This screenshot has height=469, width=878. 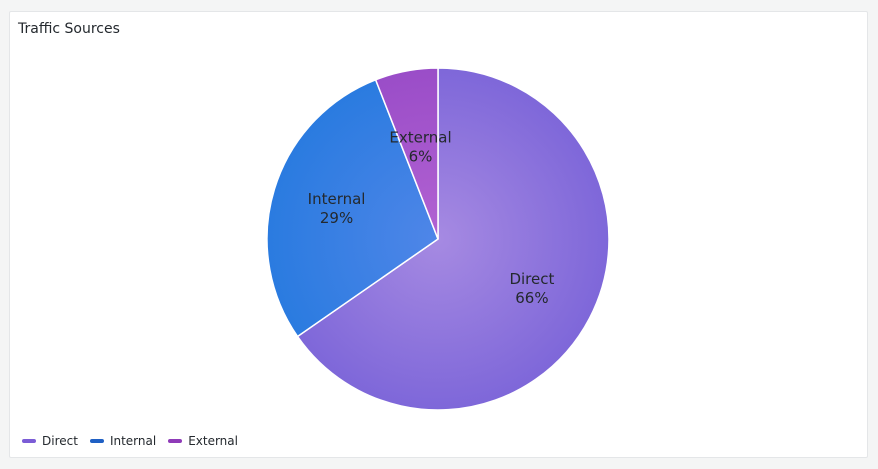 What do you see at coordinates (531, 298) in the screenshot?
I see `slice-percent-direct: 66%` at bounding box center [531, 298].